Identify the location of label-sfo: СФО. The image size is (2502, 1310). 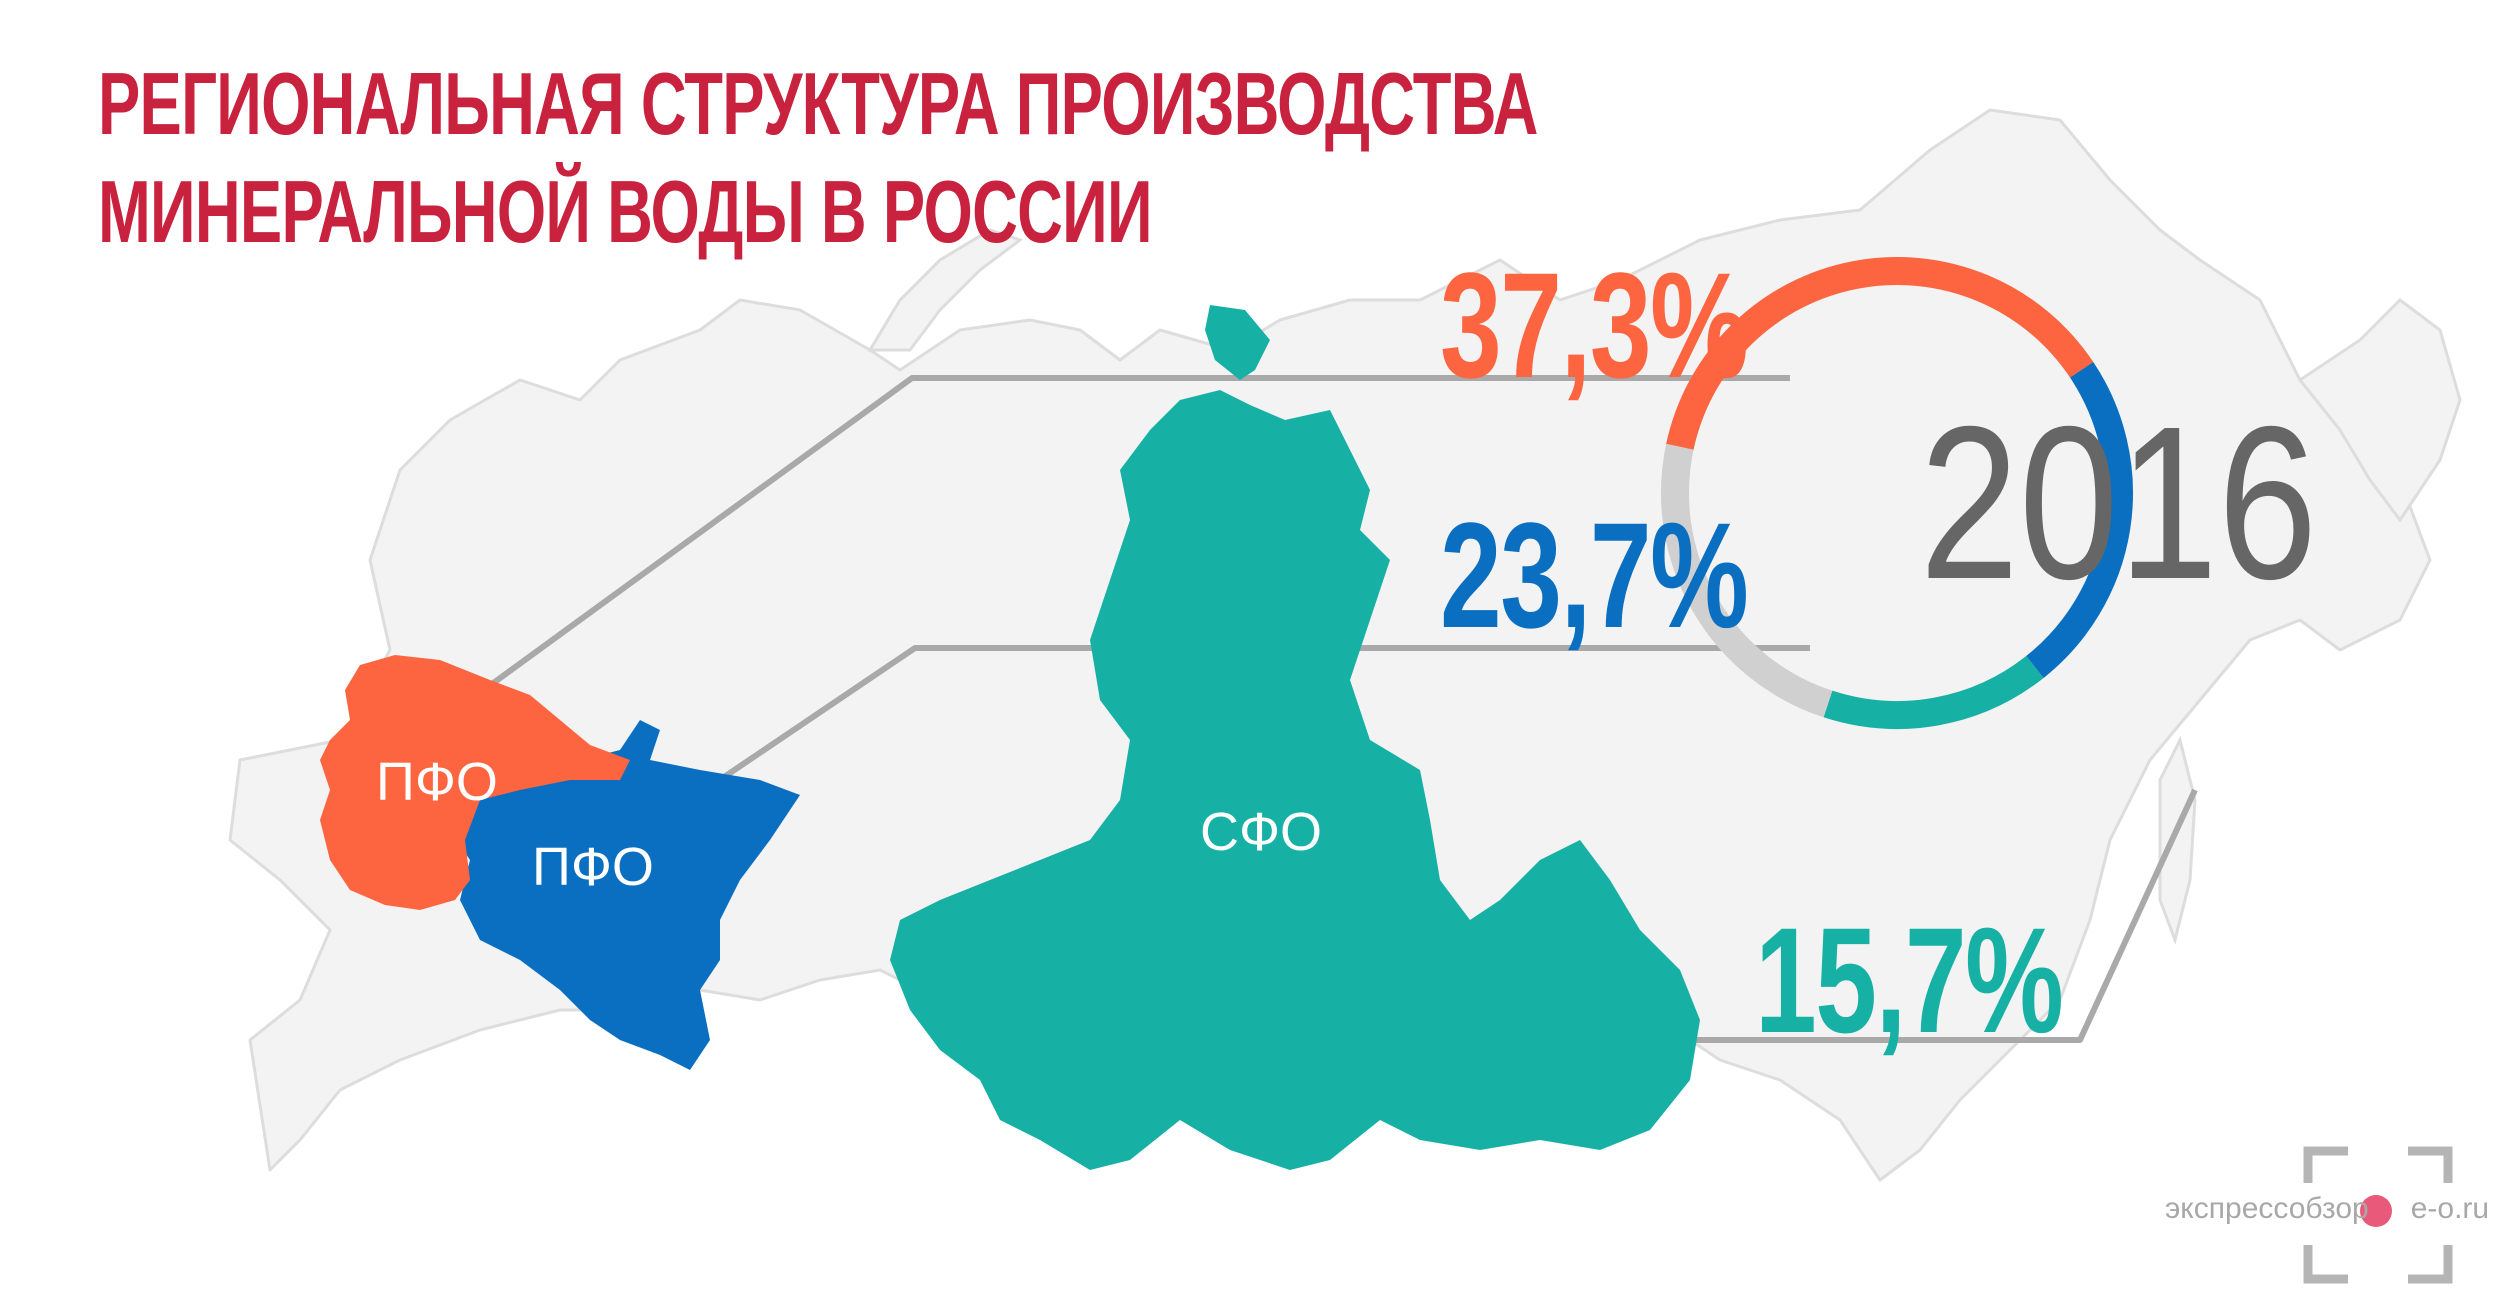
(1261, 832).